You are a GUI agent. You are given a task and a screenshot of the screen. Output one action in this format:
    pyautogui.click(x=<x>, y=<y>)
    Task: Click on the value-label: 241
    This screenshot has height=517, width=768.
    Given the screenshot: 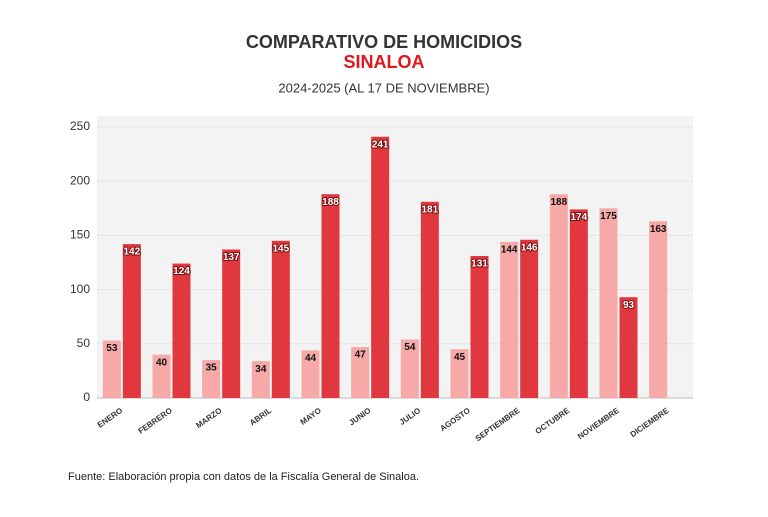 What is the action you would take?
    pyautogui.click(x=380, y=144)
    